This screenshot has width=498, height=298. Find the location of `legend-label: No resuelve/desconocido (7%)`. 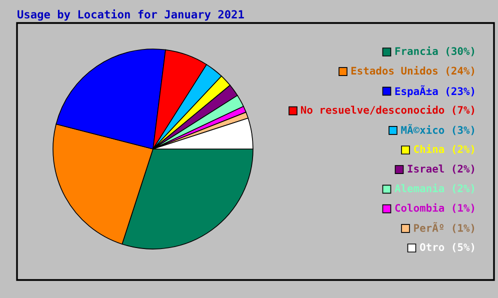

legend-label: No resuelve/desconocido (7%) is located at coordinates (387, 110).